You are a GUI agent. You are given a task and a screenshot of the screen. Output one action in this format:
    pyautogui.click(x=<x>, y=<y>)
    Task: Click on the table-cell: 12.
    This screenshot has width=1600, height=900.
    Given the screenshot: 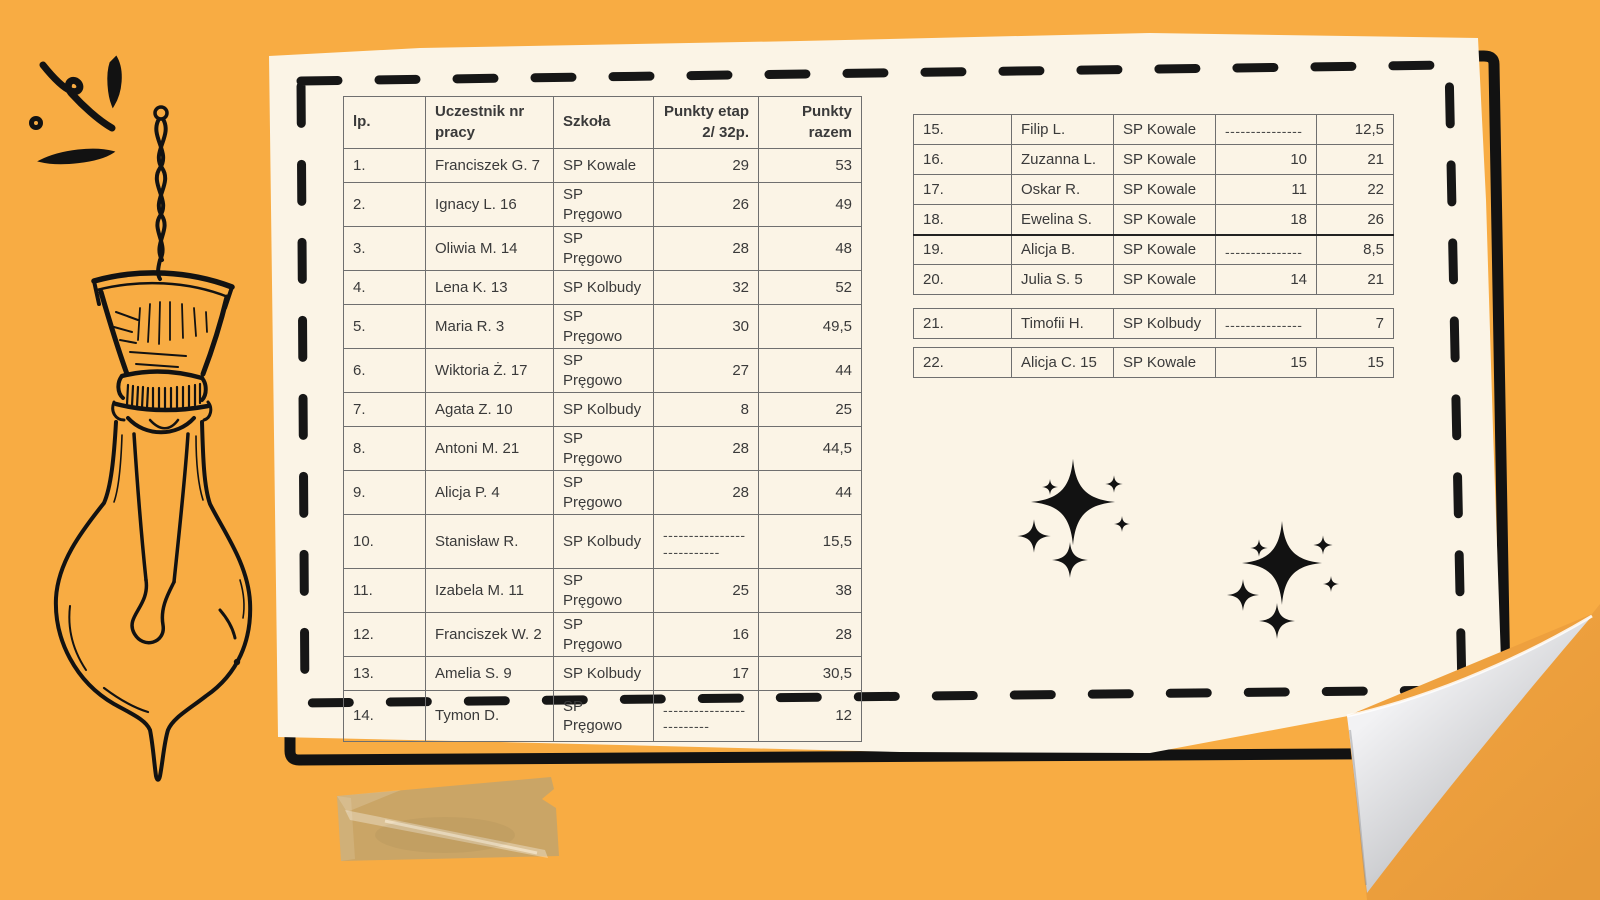 What is the action you would take?
    pyautogui.click(x=384, y=634)
    